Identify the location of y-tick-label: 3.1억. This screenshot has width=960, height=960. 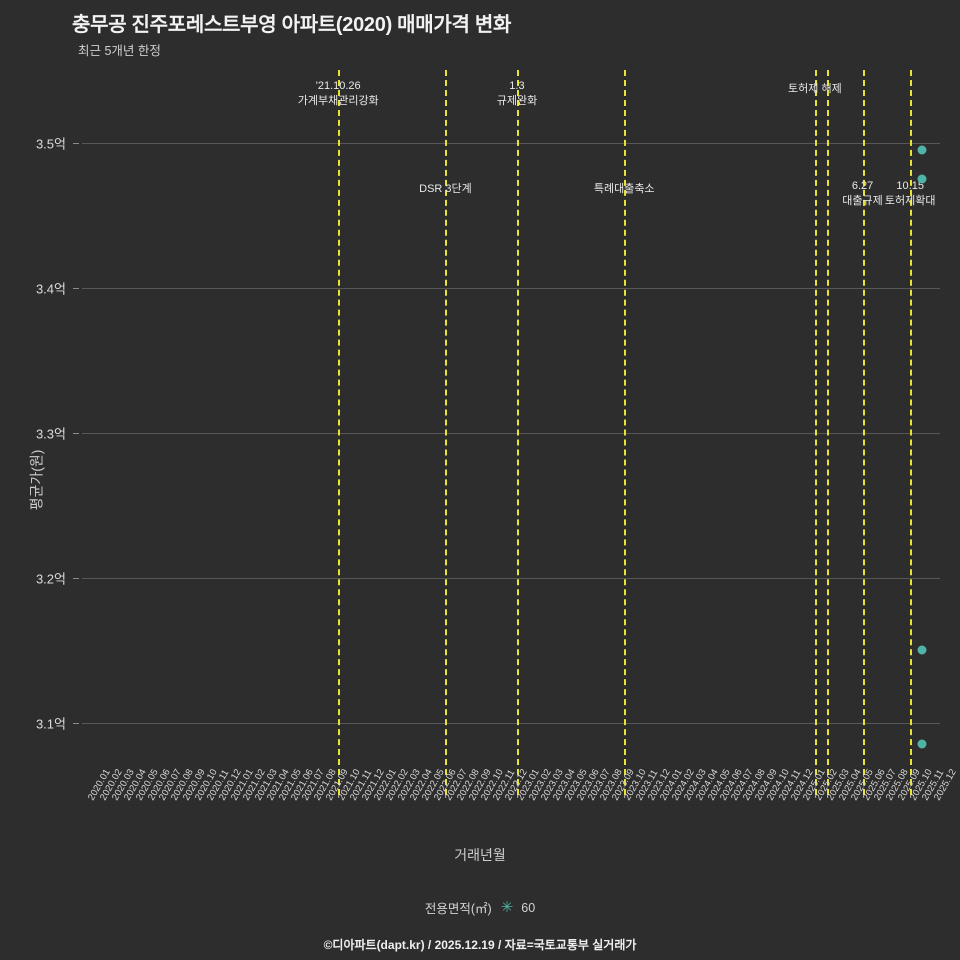
(50, 723).